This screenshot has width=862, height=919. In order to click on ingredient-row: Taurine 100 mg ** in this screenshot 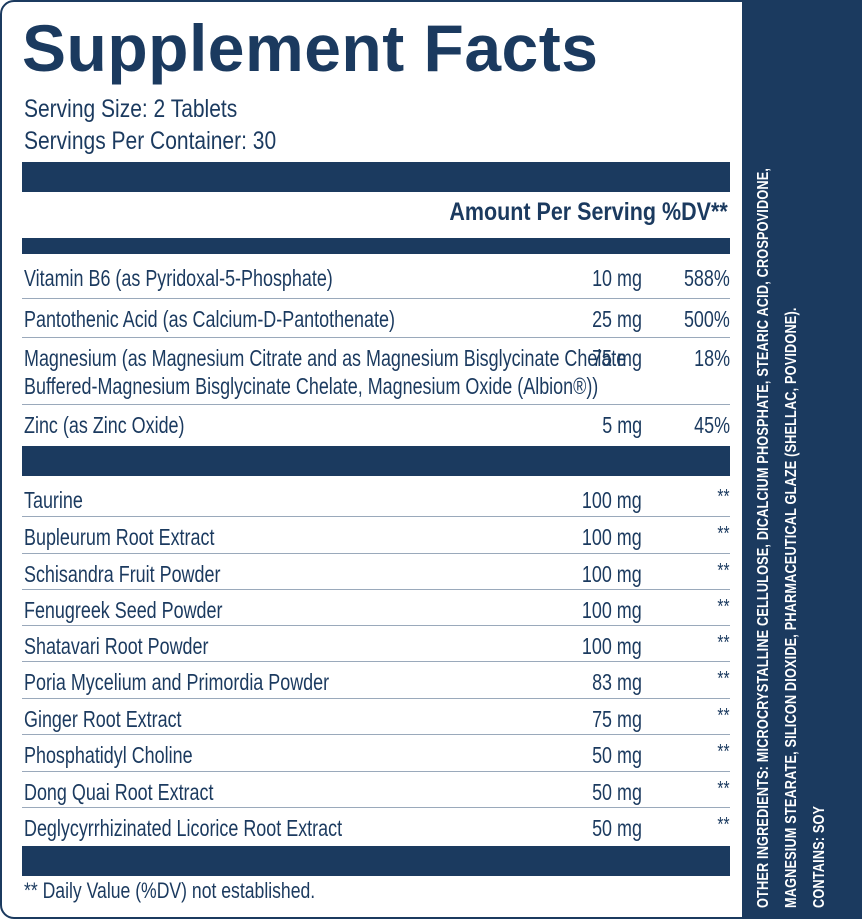, I will do `click(376, 498)`.